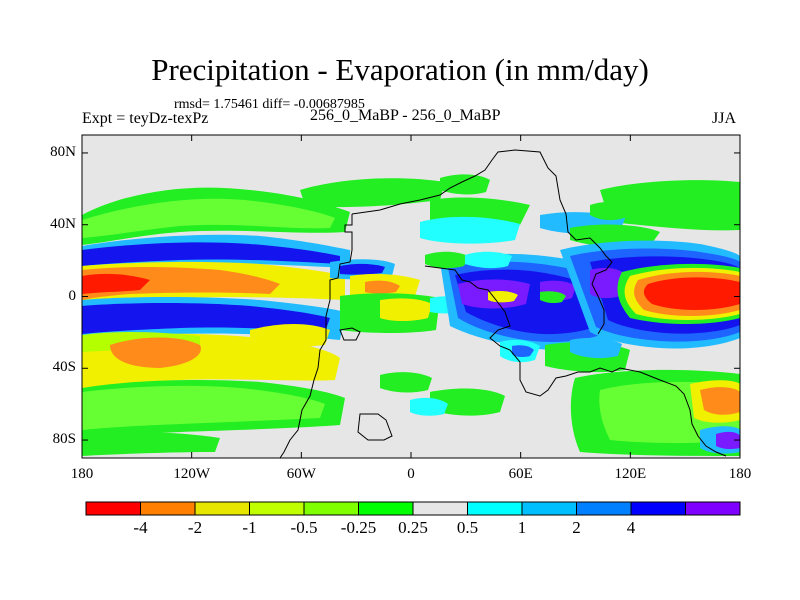  What do you see at coordinates (64, 439) in the screenshot?
I see `lat-label: 80S` at bounding box center [64, 439].